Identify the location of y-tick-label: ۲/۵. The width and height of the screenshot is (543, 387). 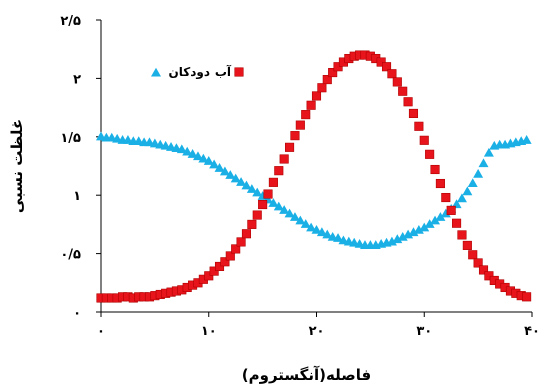
(70, 21).